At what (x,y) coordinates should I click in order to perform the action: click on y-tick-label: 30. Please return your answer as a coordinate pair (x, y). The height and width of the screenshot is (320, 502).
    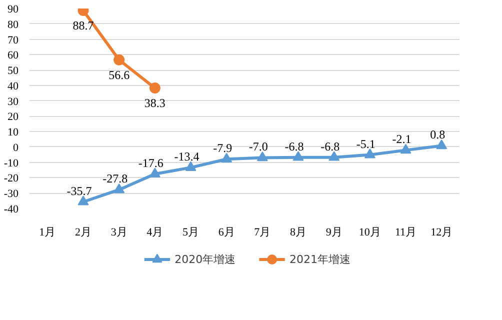
    Looking at the image, I should click on (13, 102).